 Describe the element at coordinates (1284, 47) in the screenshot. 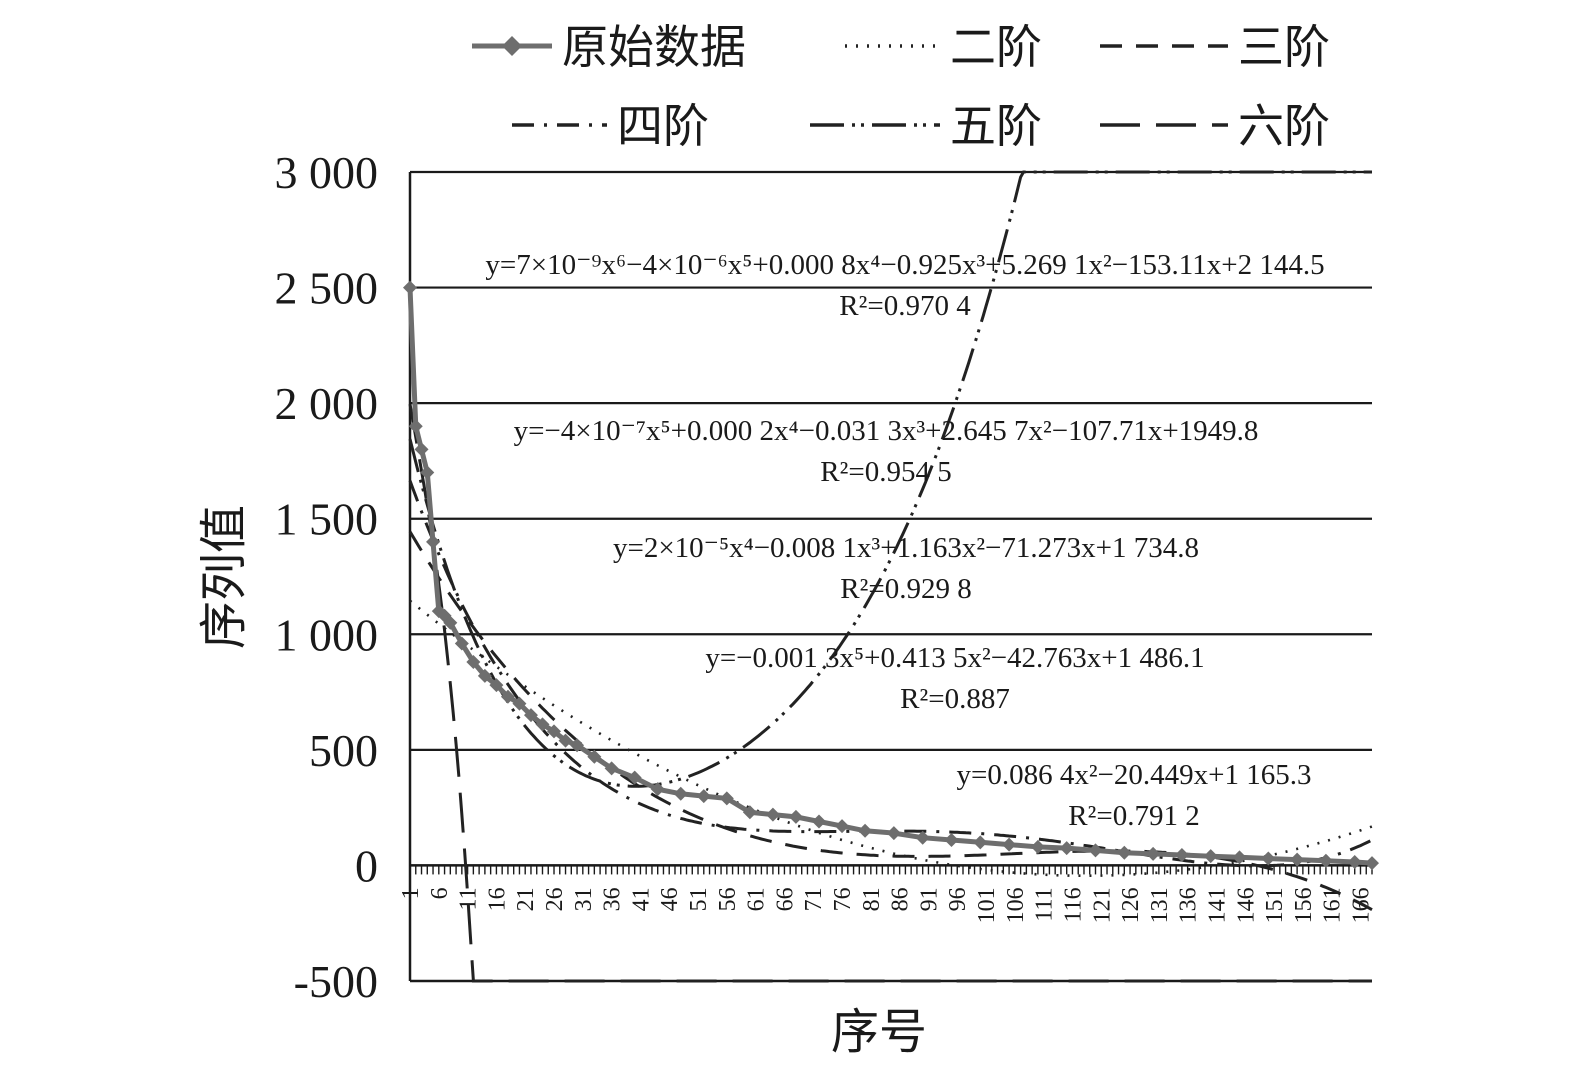

I see `legend-label: 三阶` at that location.